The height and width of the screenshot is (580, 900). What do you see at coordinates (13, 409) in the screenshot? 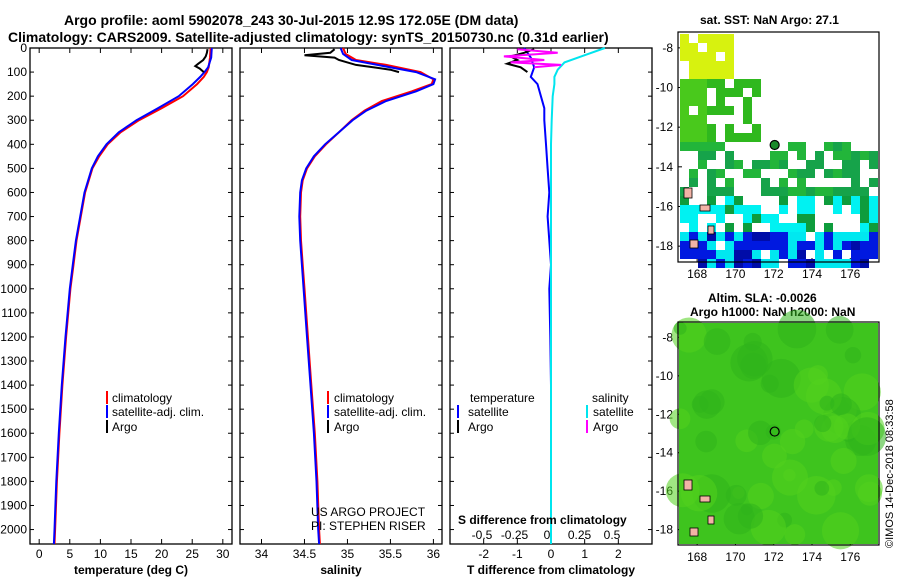
I see `y-tick-label: 1500` at bounding box center [13, 409].